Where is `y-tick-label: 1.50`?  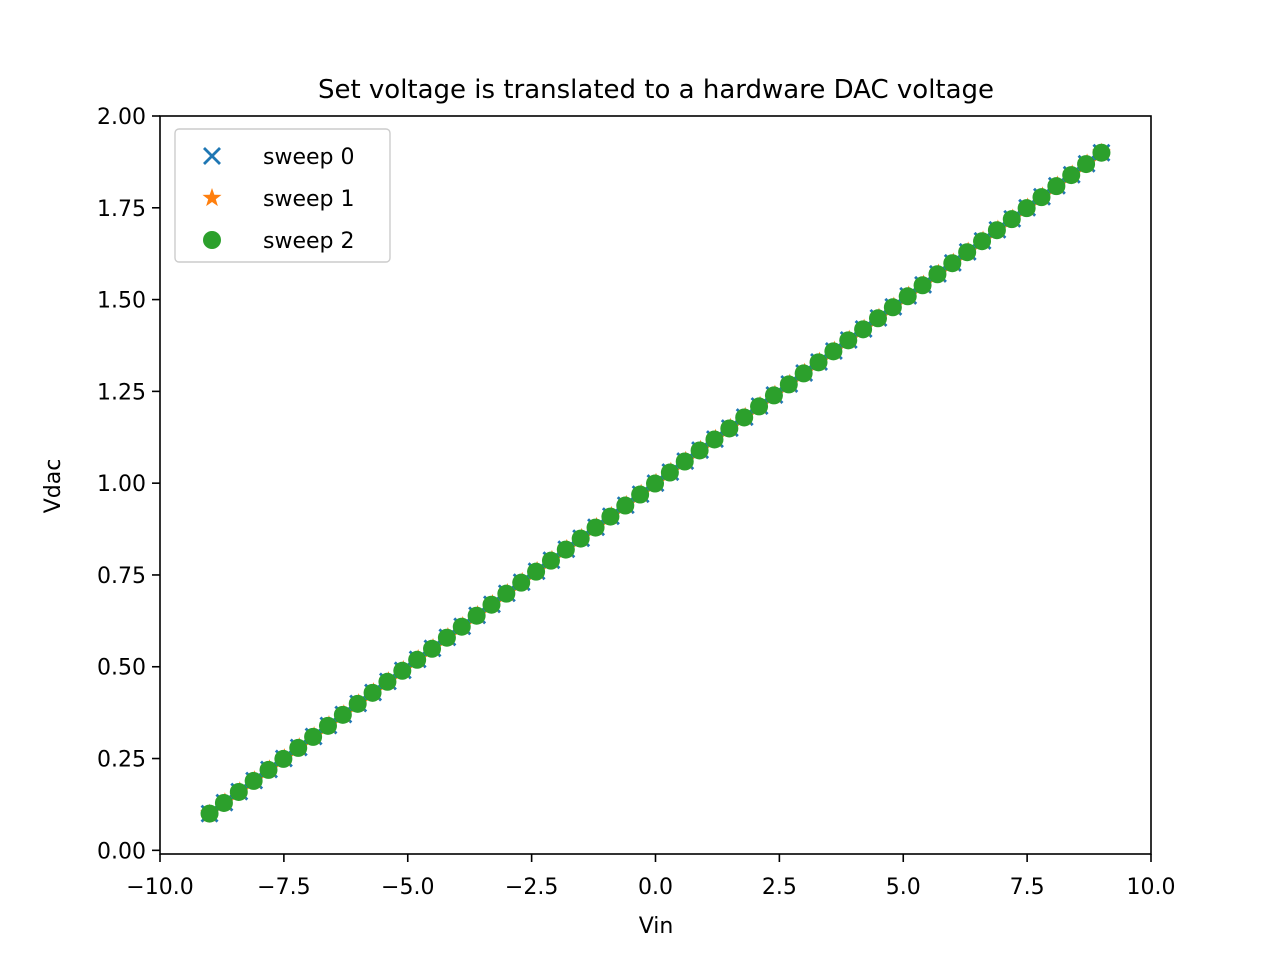 y-tick-label: 1.50 is located at coordinates (121, 301).